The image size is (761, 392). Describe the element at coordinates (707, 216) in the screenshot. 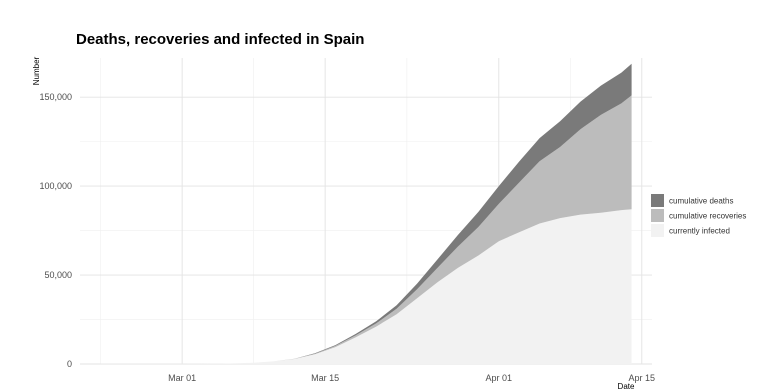

I see `legend-label: cumulative recoveries` at that location.